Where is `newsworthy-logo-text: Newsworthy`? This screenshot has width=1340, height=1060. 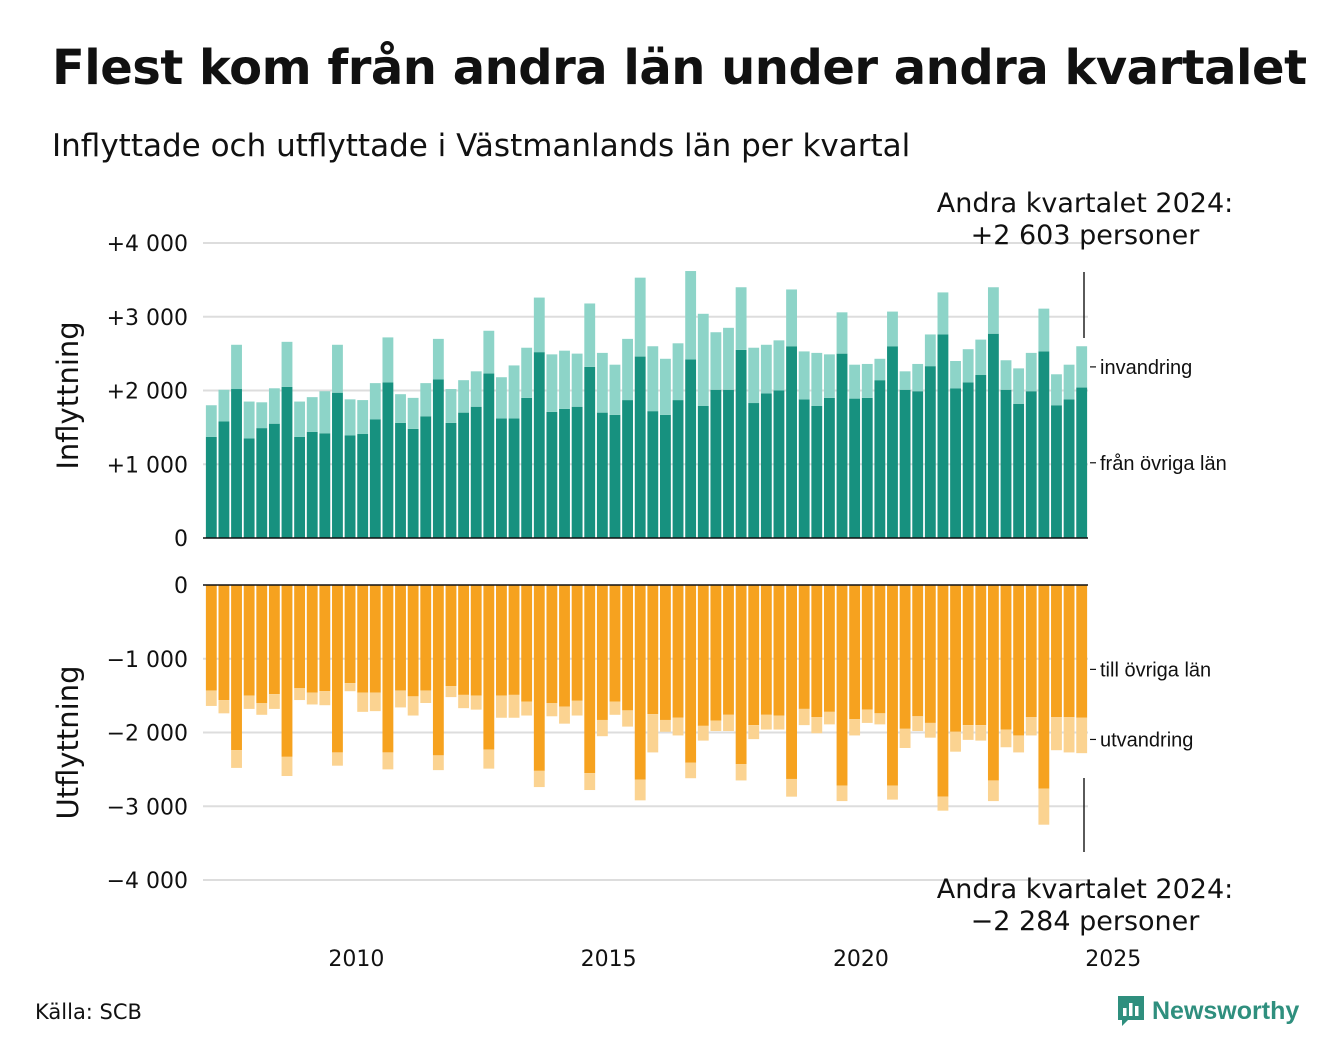
newsworthy-logo-text: Newsworthy is located at coordinates (1226, 1010).